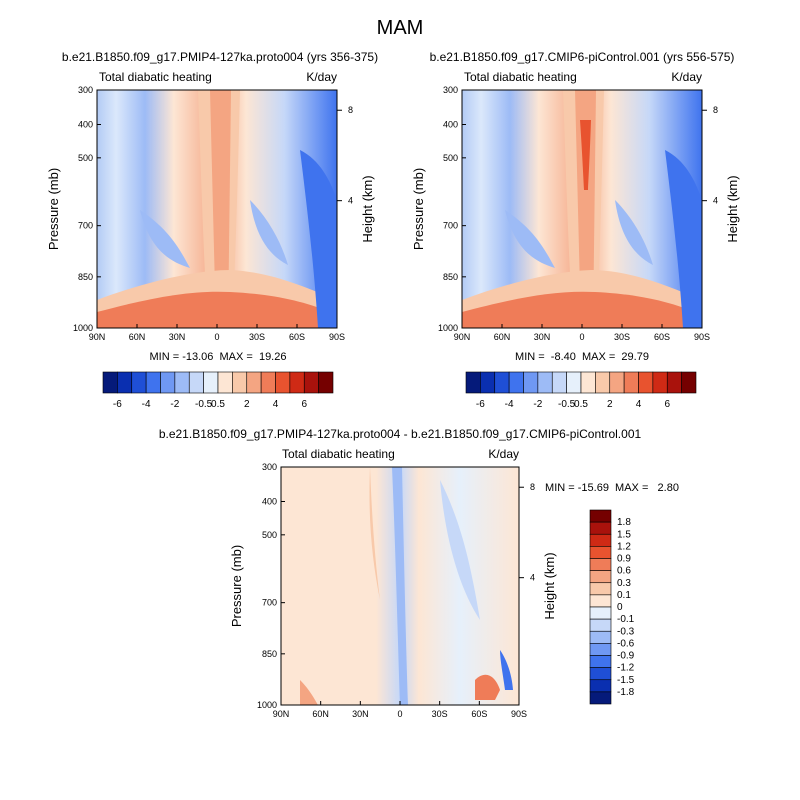 Image resolution: width=800 pixels, height=800 pixels. What do you see at coordinates (97, 337) in the screenshot?
I see `x-tick-label: 90N` at bounding box center [97, 337].